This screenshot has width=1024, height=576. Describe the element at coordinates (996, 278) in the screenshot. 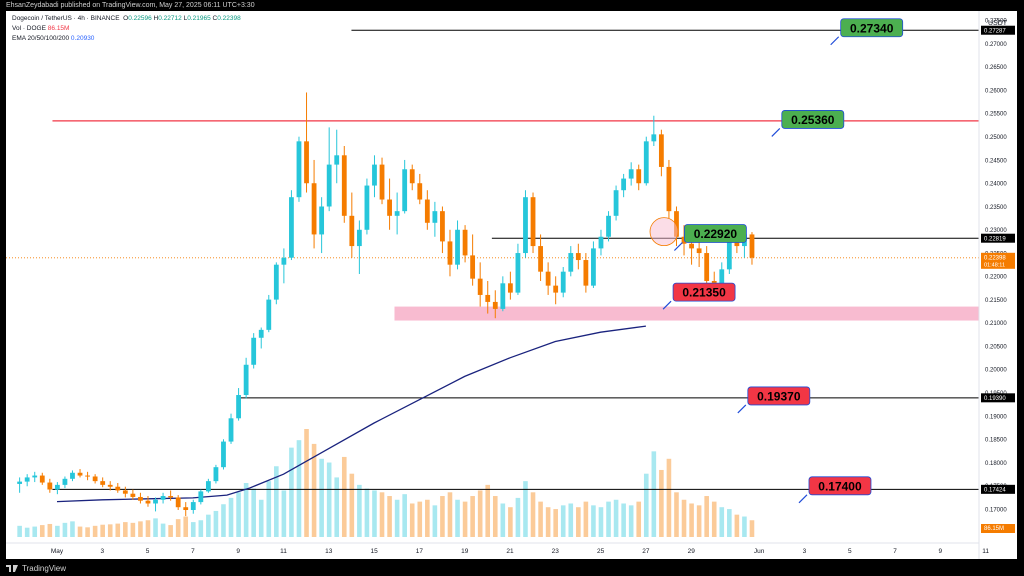

I see `y-tick-label: 0.22000` at that location.